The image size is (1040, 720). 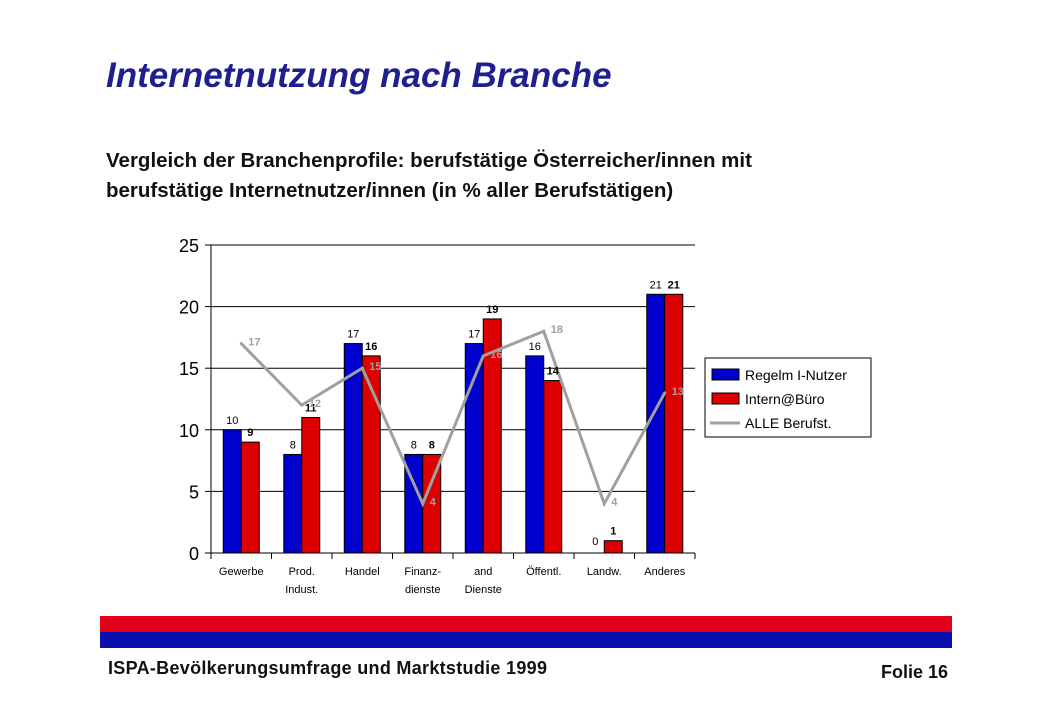 I want to click on x-tick-label: Dienste, so click(x=483, y=590).